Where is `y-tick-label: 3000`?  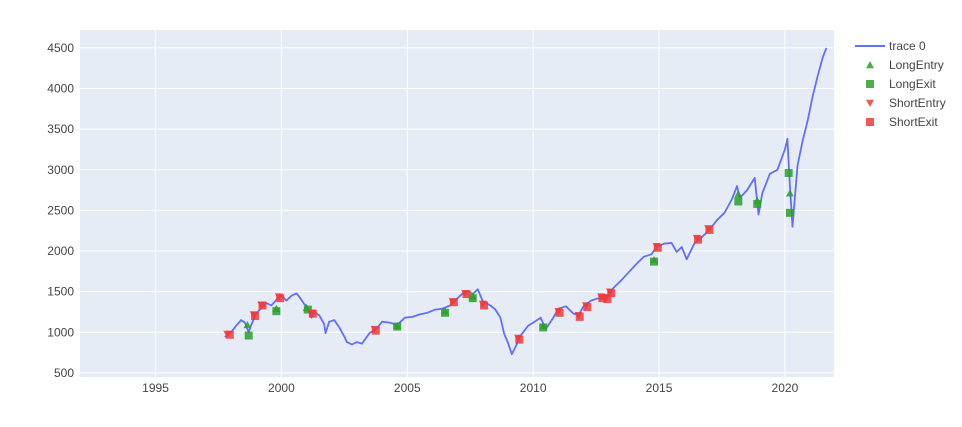 y-tick-label: 3000 is located at coordinates (60, 170).